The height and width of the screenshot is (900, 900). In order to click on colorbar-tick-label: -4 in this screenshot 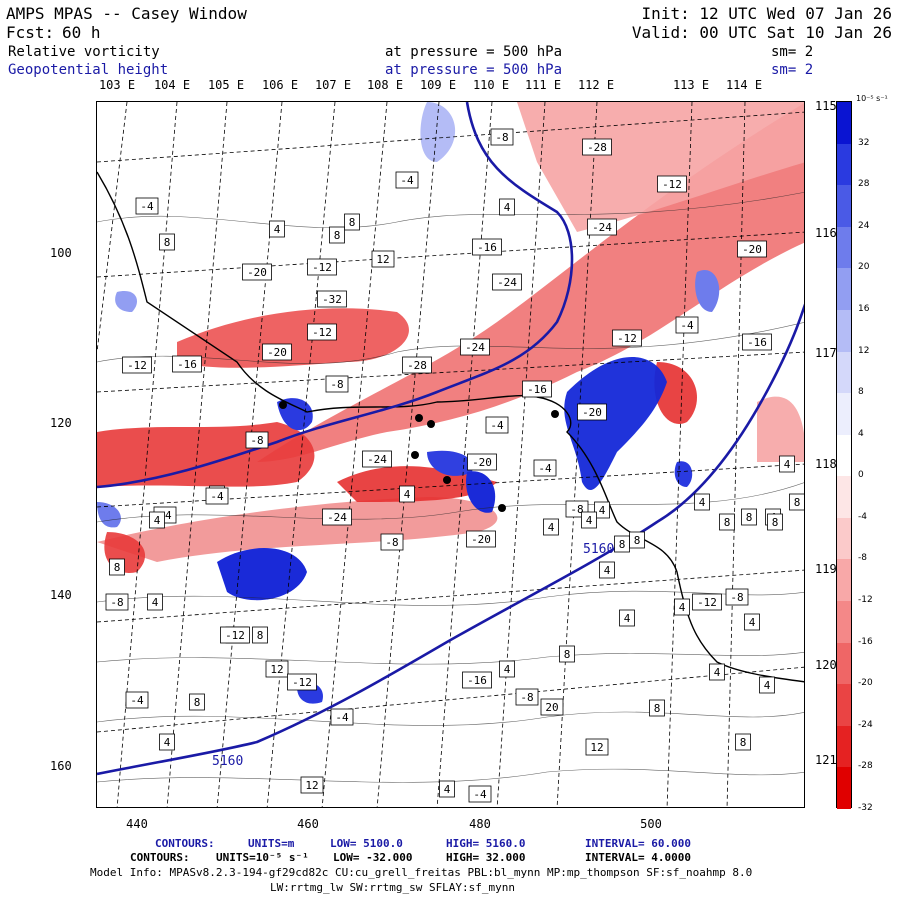, I will do `click(862, 516)`.